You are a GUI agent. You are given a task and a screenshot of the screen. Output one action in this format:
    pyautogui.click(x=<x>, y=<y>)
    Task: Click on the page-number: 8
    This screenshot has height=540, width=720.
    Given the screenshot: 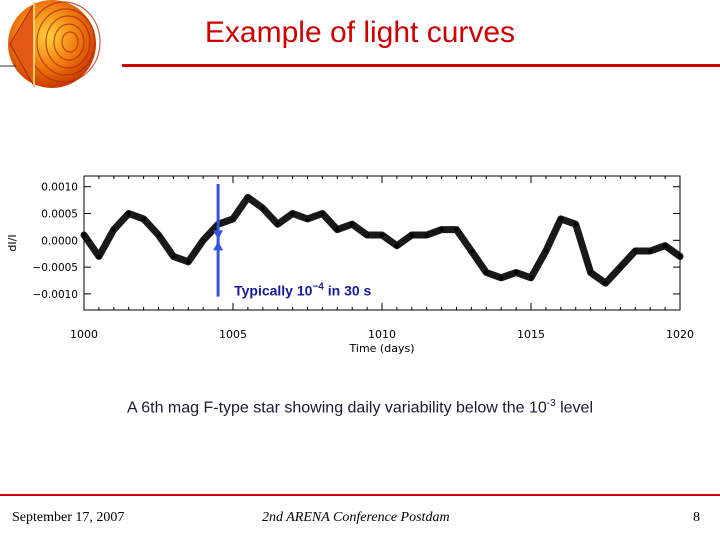 What is the action you would take?
    pyautogui.click(x=696, y=517)
    